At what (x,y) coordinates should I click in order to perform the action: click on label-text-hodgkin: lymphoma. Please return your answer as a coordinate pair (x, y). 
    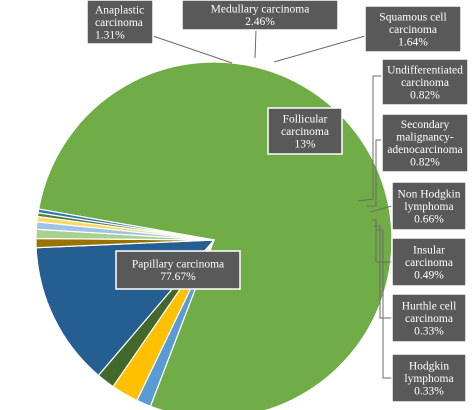
    Looking at the image, I should click on (428, 379).